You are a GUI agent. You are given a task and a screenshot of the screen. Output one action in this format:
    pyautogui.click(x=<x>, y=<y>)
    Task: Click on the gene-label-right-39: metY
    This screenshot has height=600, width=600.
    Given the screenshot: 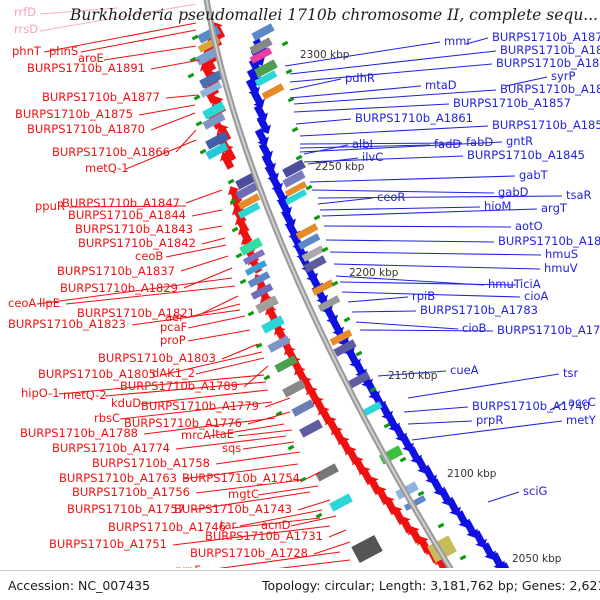 What is the action you would take?
    pyautogui.click(x=581, y=420)
    